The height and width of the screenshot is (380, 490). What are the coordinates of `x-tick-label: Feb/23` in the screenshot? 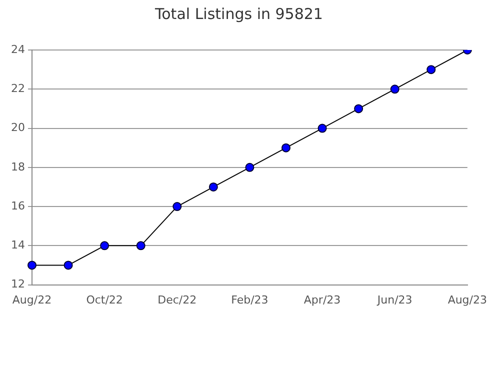 It's located at (249, 299).